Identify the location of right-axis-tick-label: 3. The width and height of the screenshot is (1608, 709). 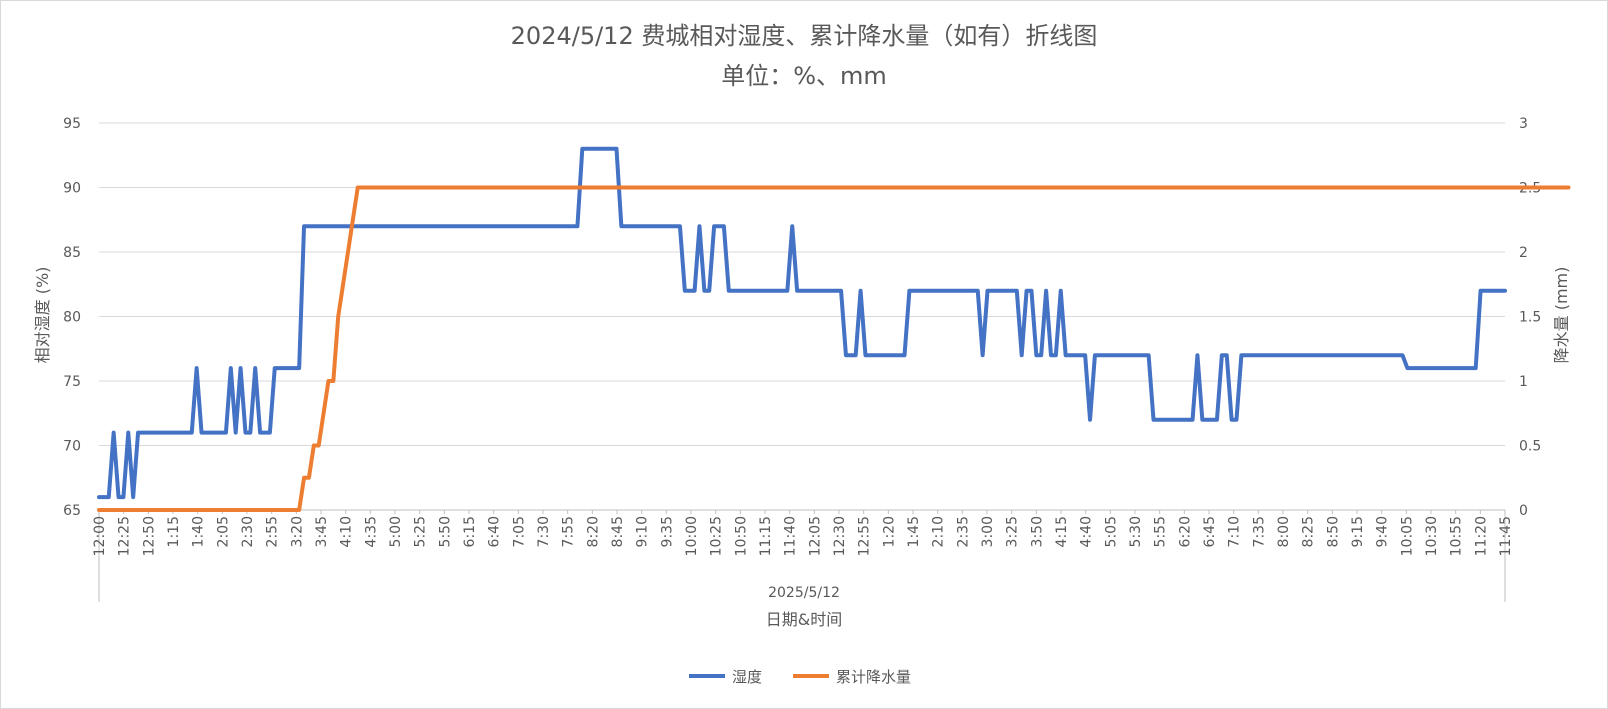
(1523, 124).